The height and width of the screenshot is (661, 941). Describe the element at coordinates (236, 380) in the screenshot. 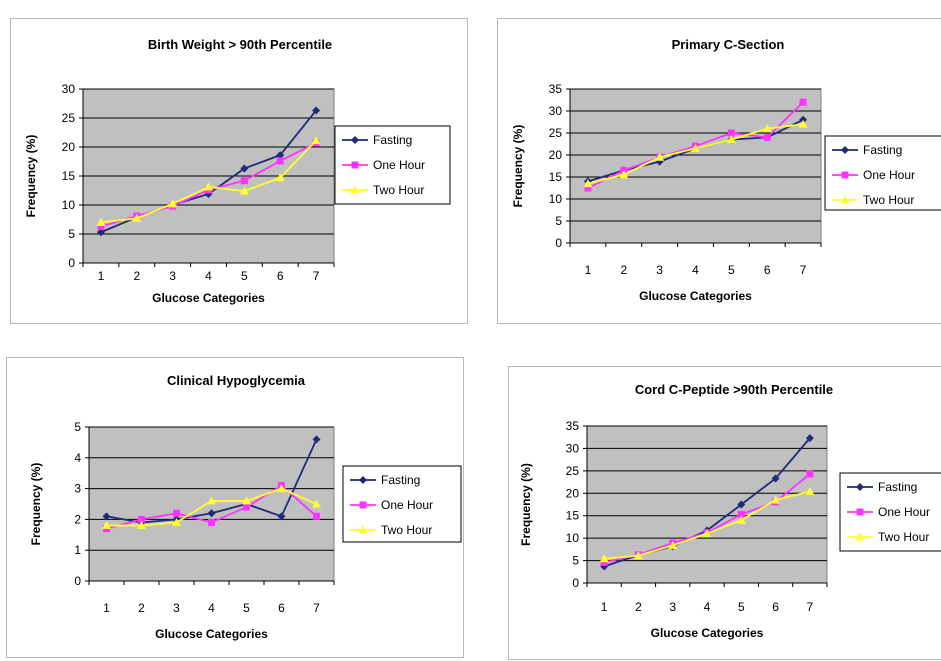

I see `chart-title: Clinical Hypoglycemia` at that location.